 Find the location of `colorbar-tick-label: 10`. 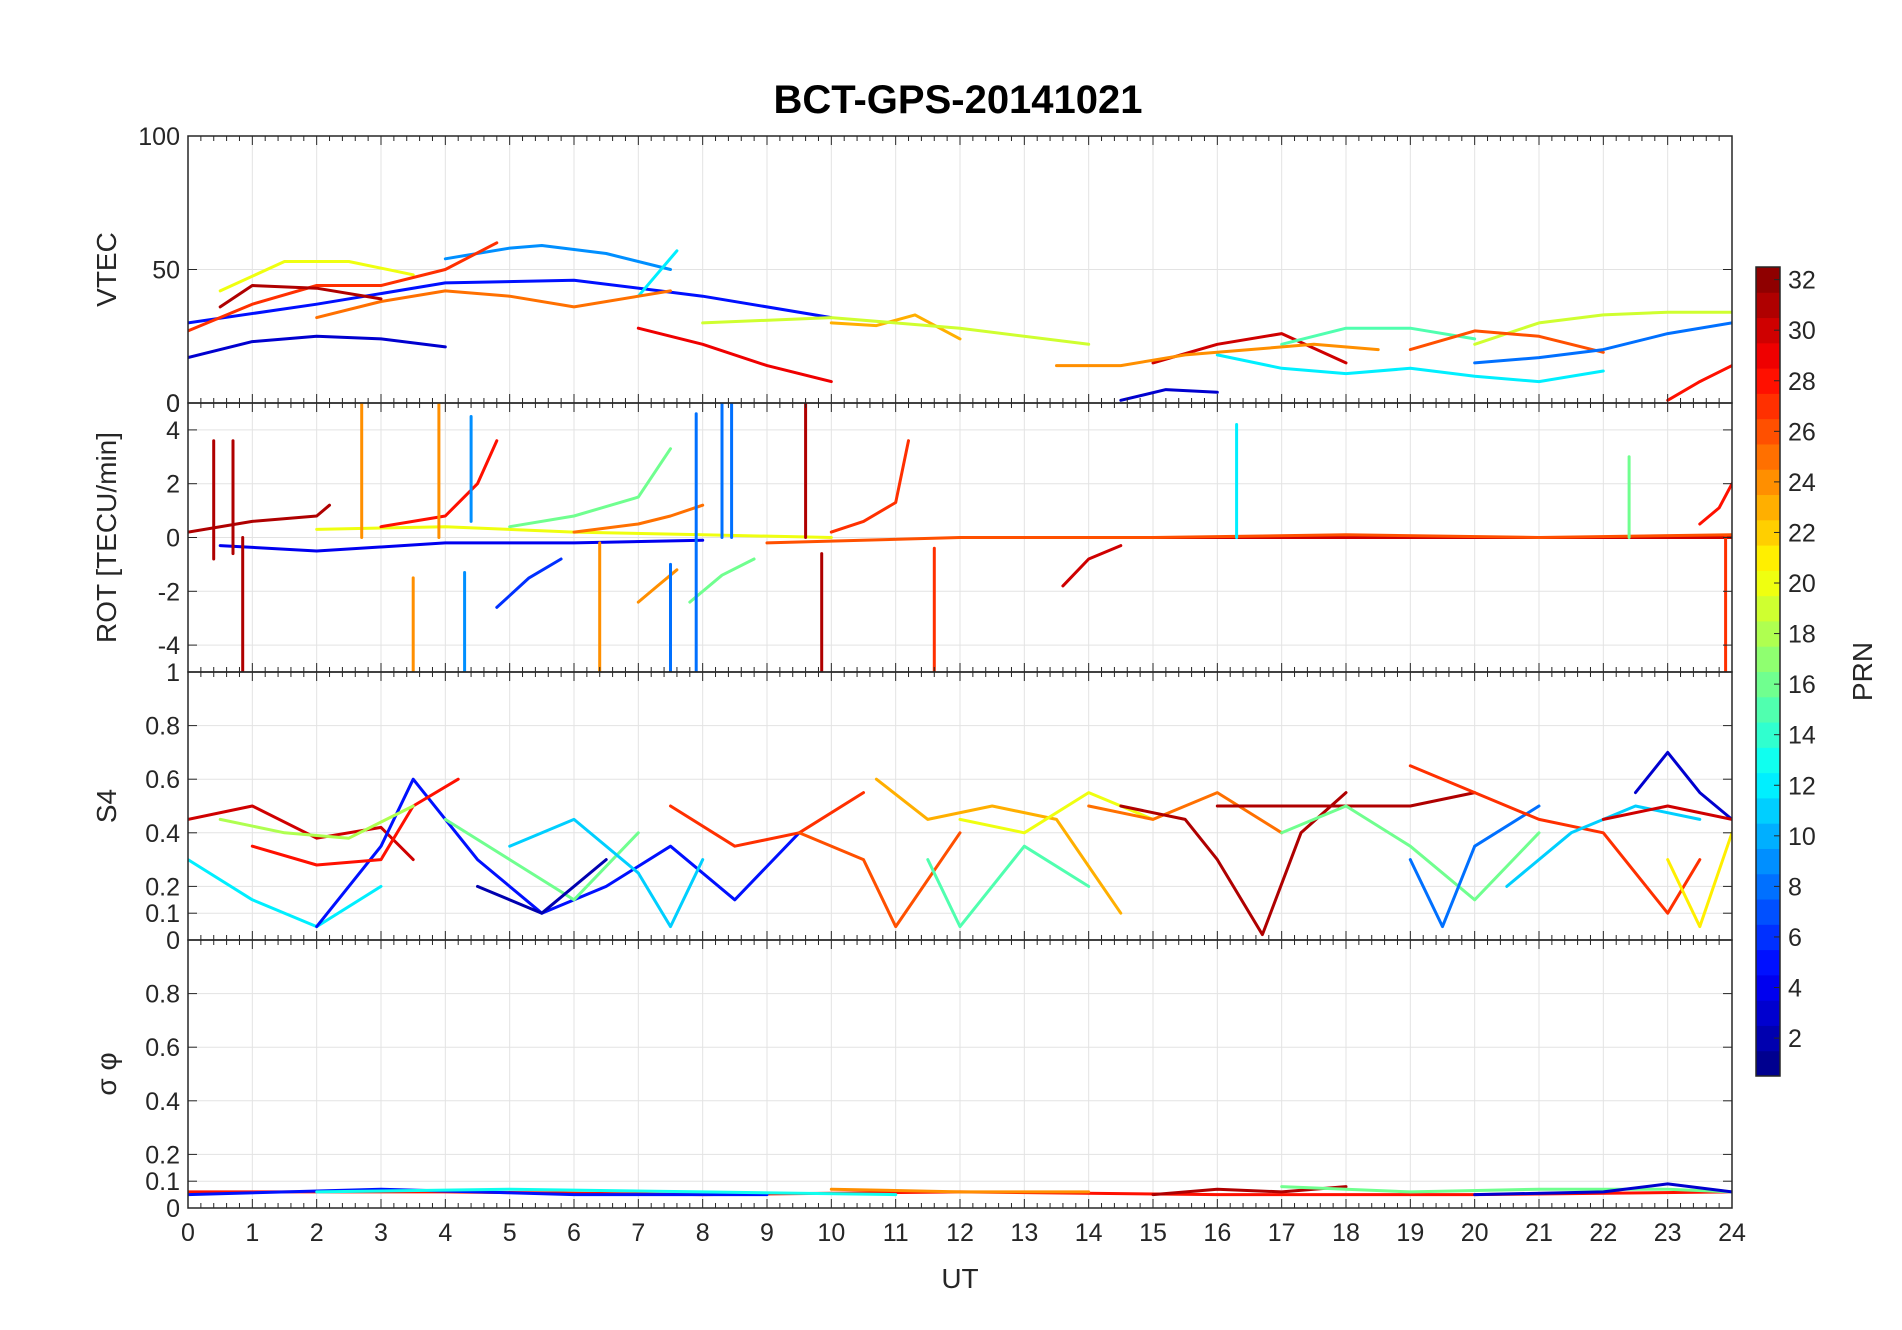

colorbar-tick-label: 10 is located at coordinates (1802, 837).